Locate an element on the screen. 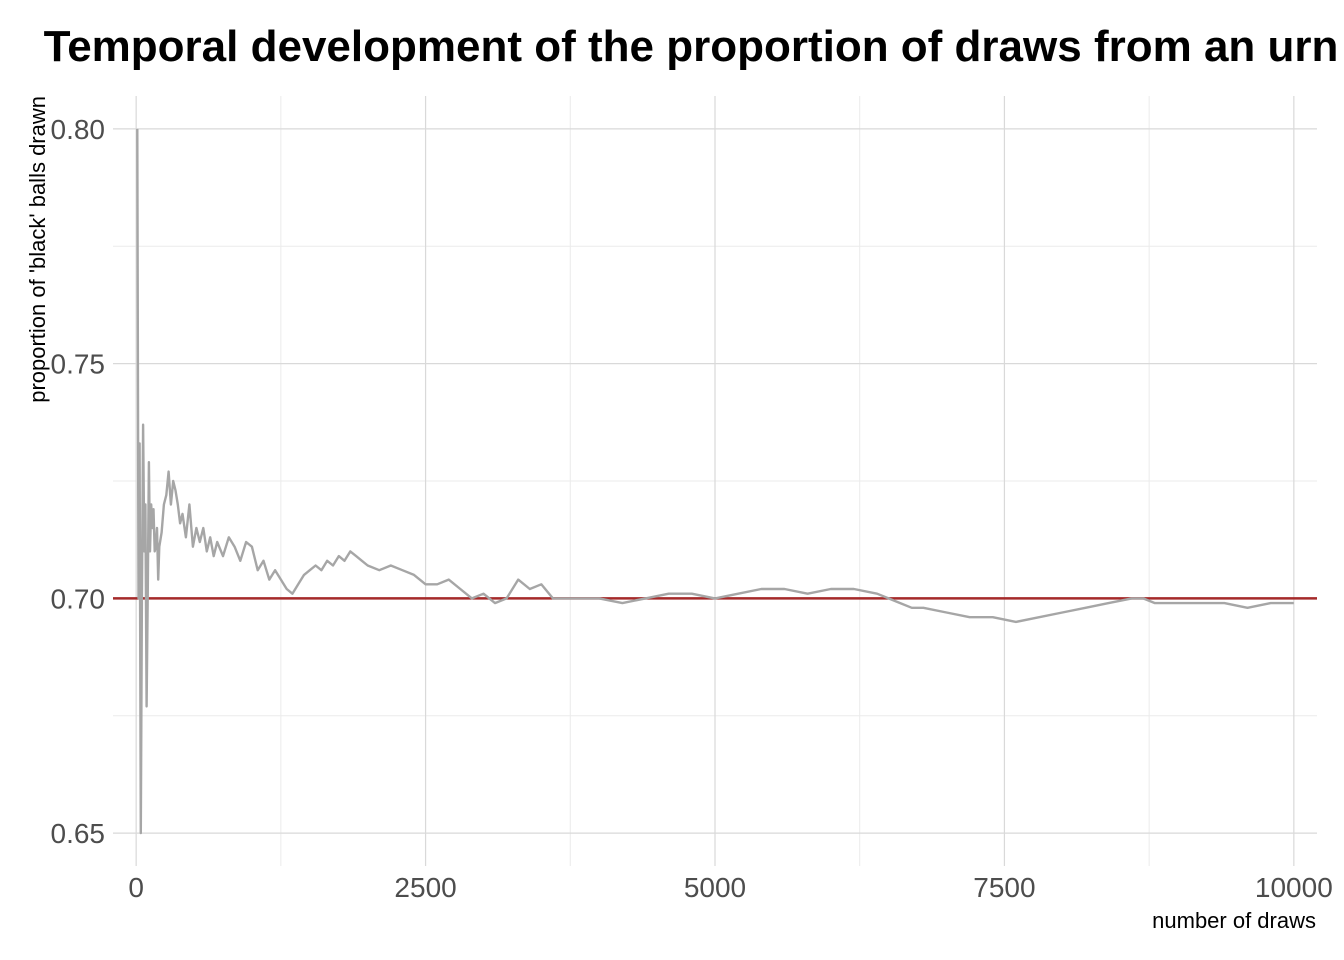  y-axis-label: proportion of 'black' balls drawn is located at coordinates (37, 249).